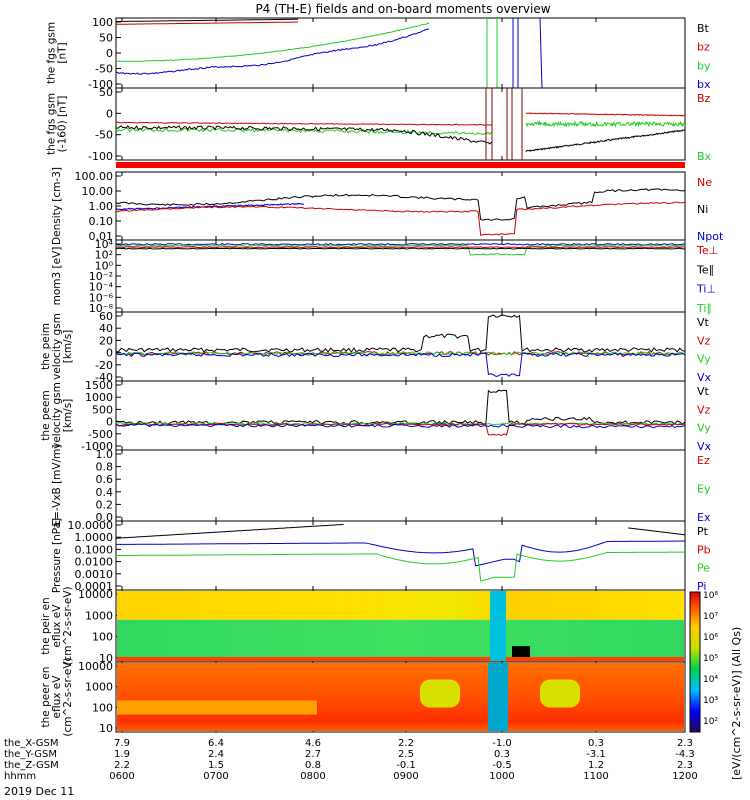 Image resolution: width=750 pixels, height=800 pixels. I want to click on legend-Npot: Npot, so click(710, 236).